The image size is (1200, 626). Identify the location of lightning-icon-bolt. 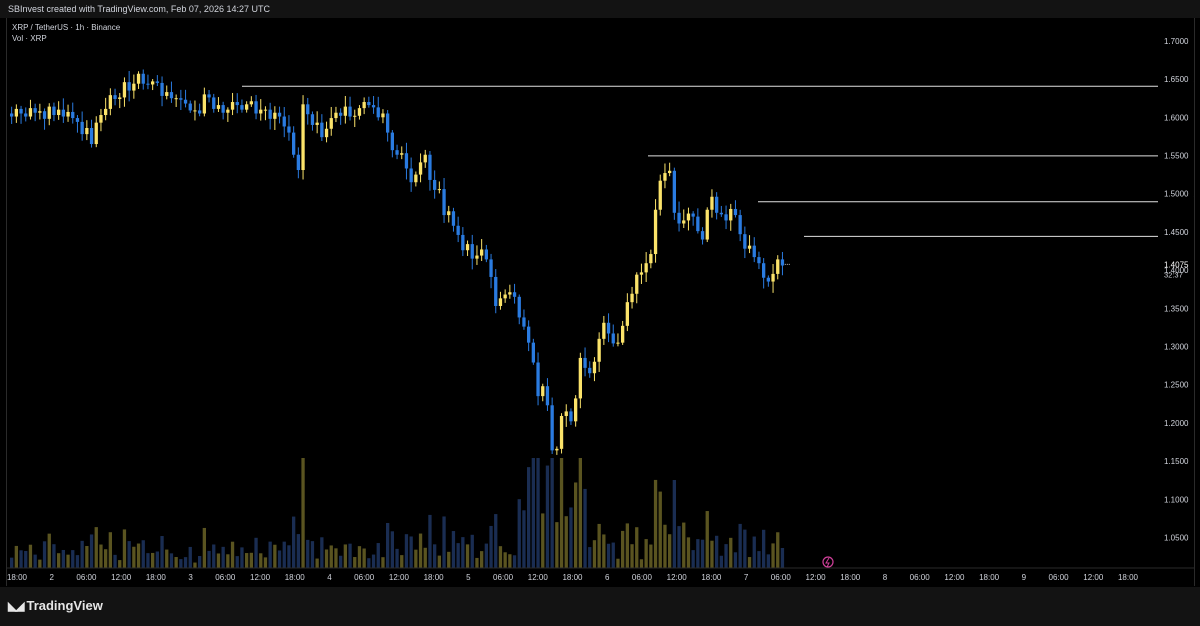
(827, 562).